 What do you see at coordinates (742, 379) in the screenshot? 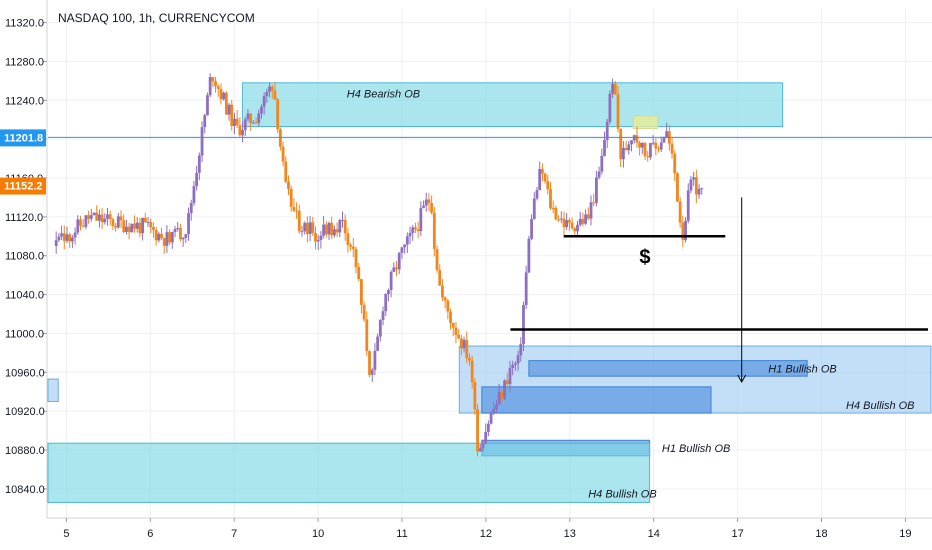
I see `arrow-head` at bounding box center [742, 379].